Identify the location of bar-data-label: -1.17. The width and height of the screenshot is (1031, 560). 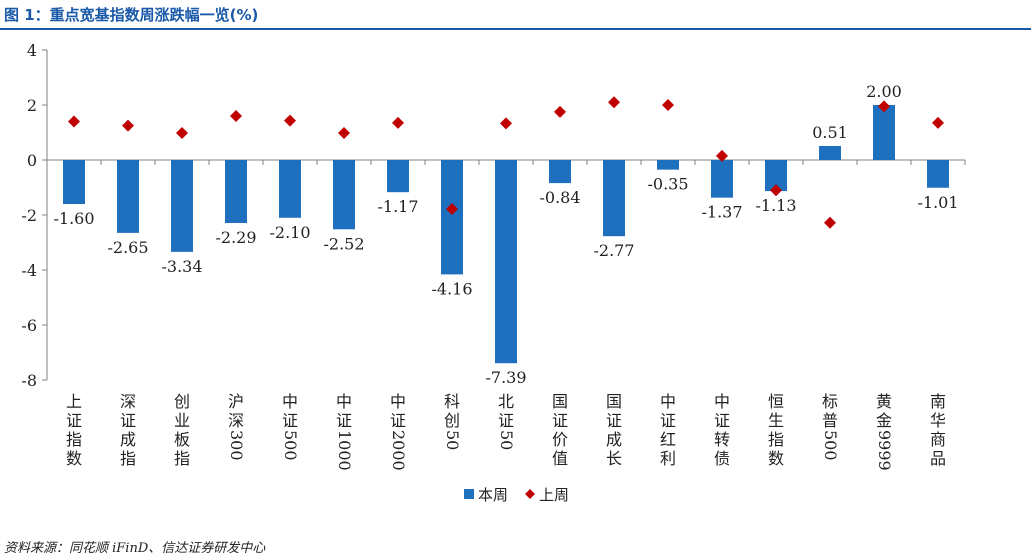
(397, 206).